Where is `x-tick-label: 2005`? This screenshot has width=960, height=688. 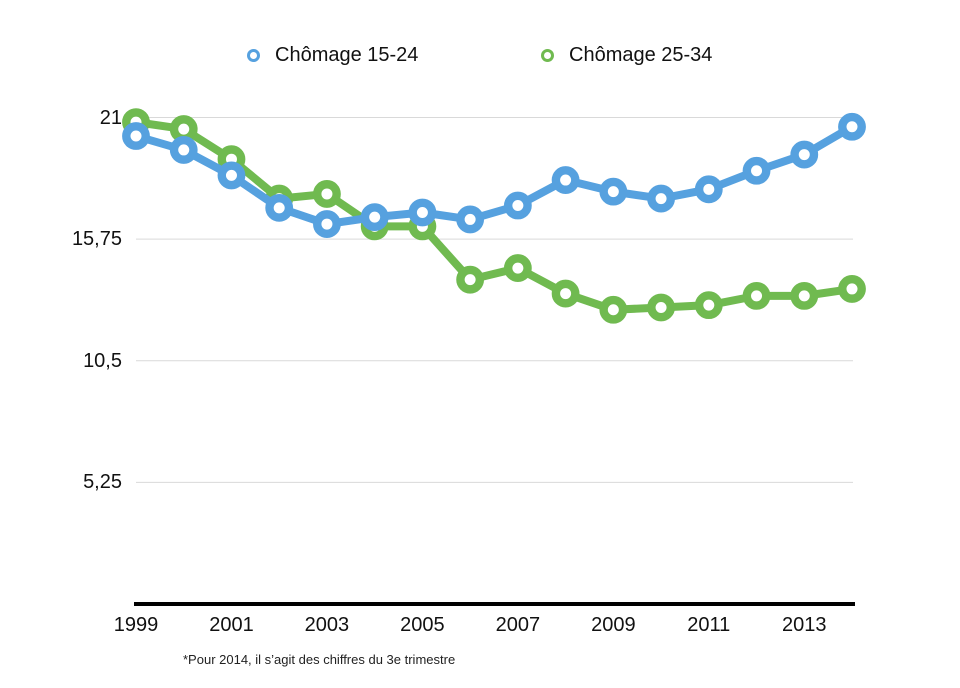
x-tick-label: 2005 is located at coordinates (422, 625).